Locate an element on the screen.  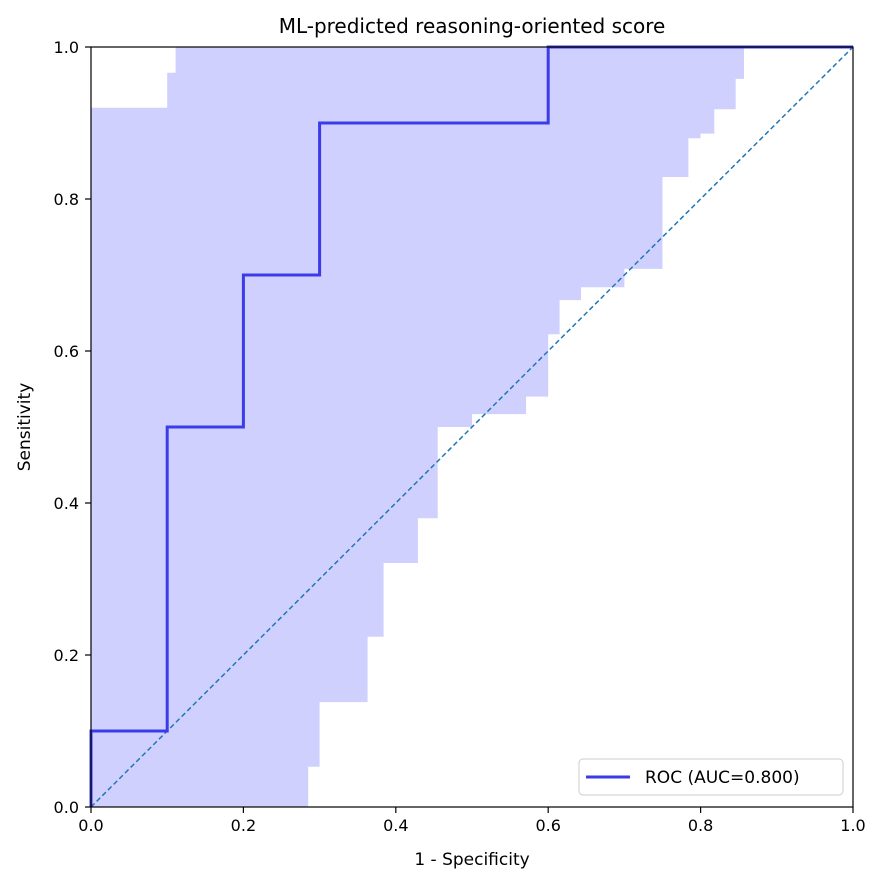
x-tick-label: 0.4 is located at coordinates (395, 825).